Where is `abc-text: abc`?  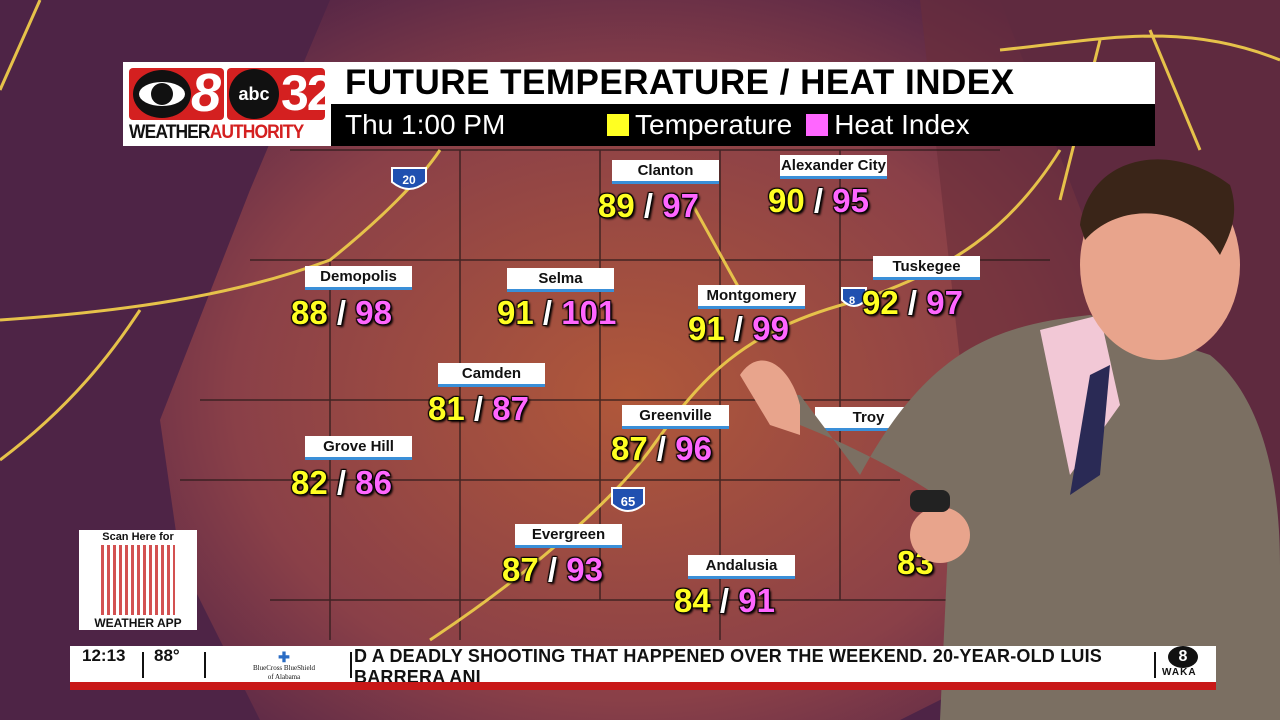
abc-text: abc is located at coordinates (254, 94).